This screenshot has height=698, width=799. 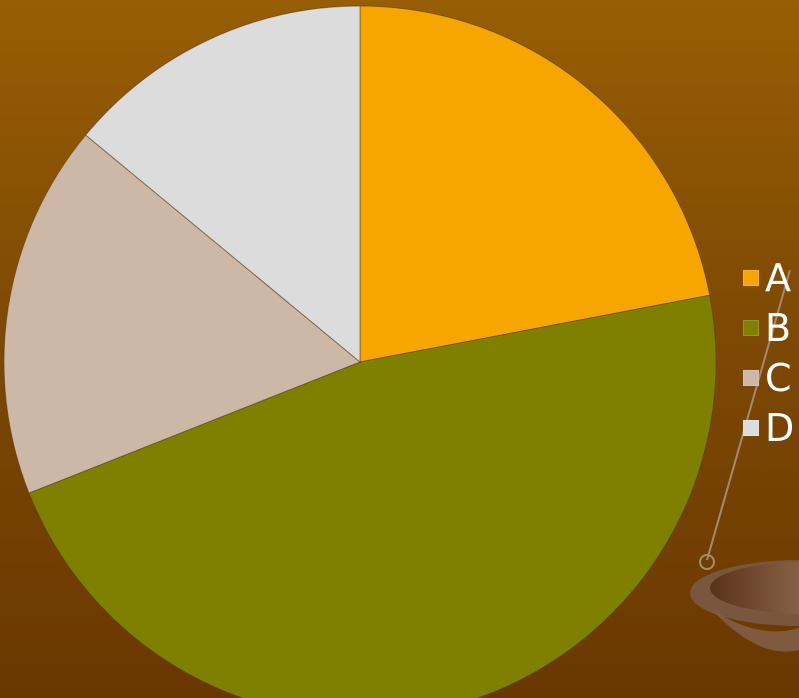 I want to click on legend-label-d: D, so click(x=780, y=428).